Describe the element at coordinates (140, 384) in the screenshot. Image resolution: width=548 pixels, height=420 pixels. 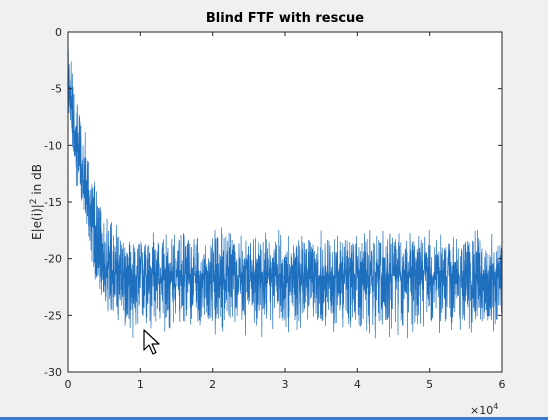
I see `x-tick-label: 1` at that location.